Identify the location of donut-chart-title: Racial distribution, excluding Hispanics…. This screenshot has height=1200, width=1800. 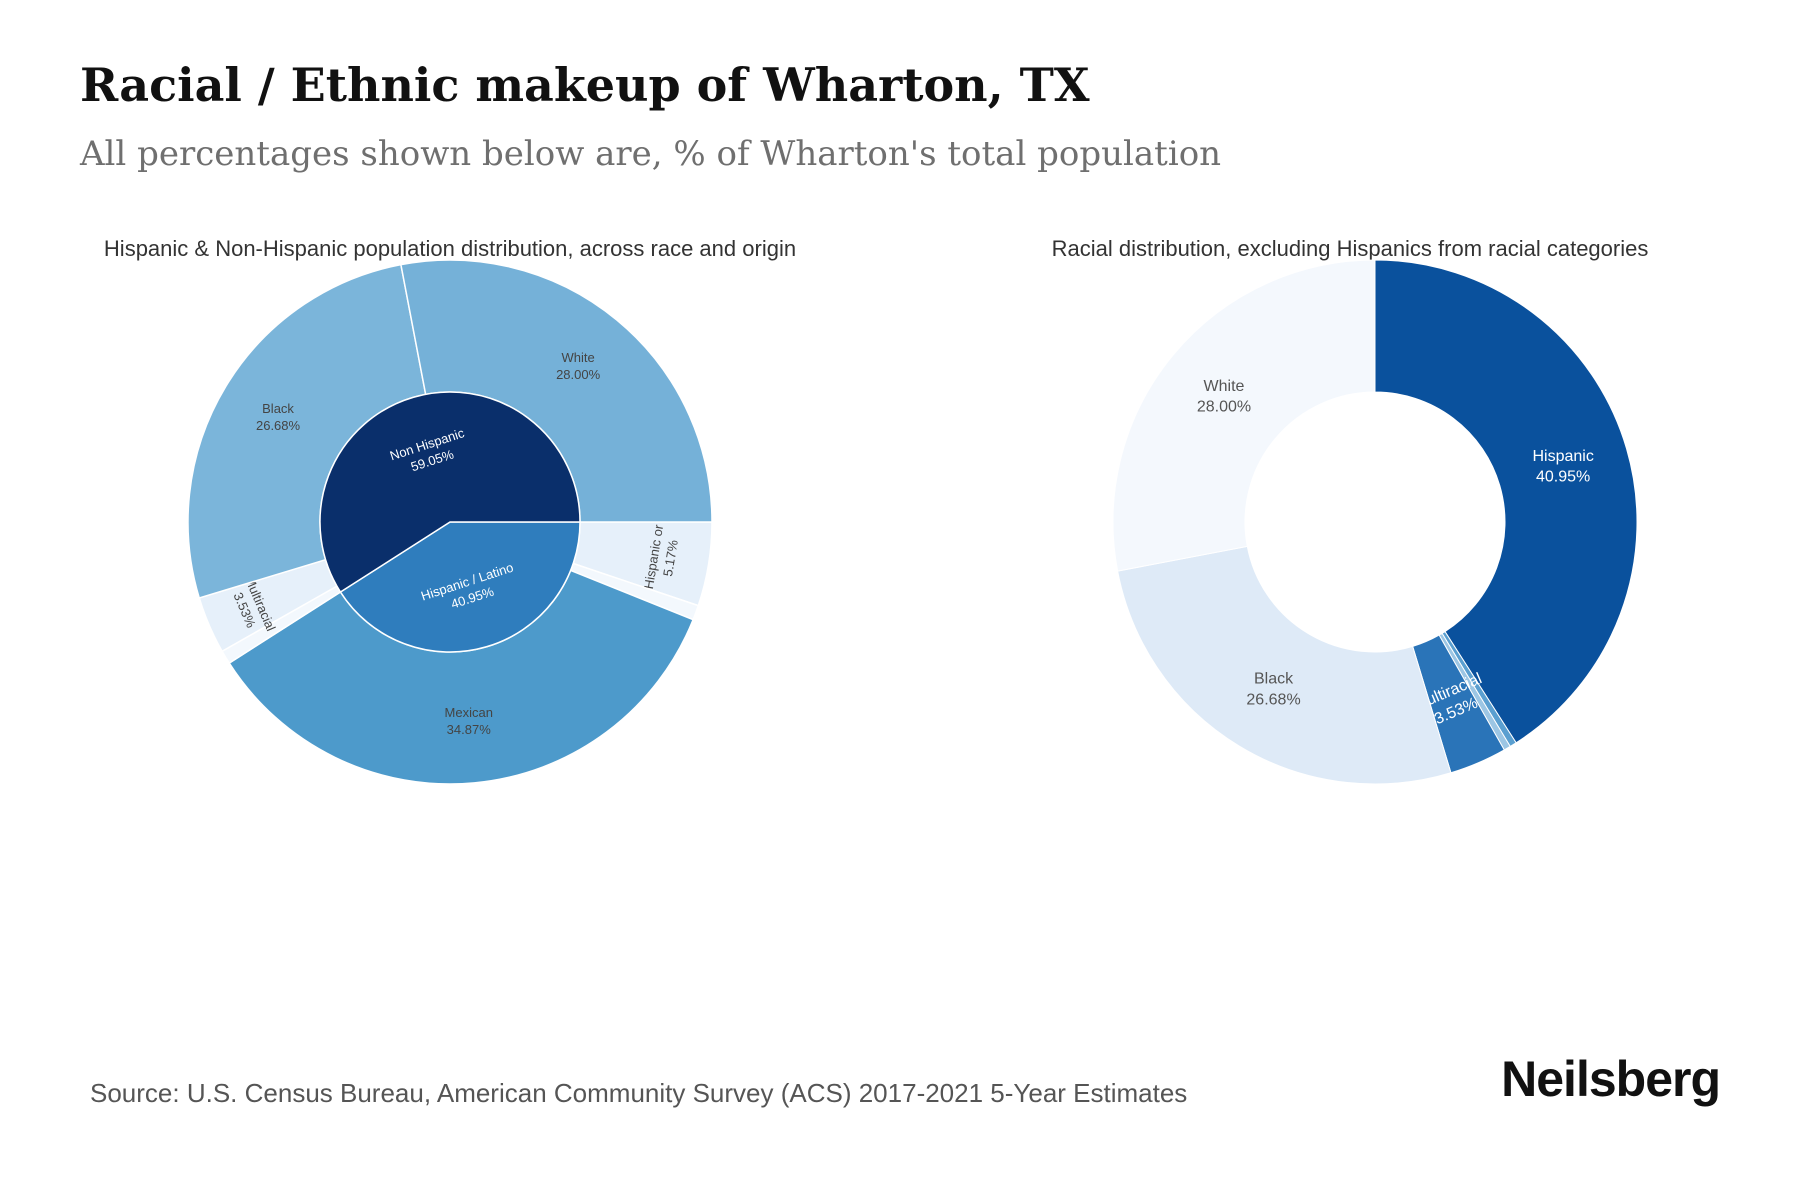
(1350, 248).